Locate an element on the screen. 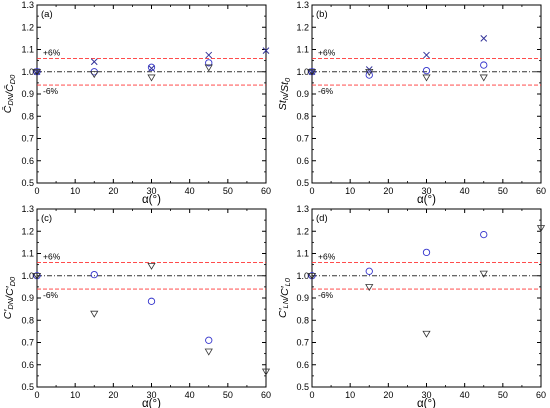 The height and width of the screenshot is (408, 550). panel-label: (a) is located at coordinates (47, 14).